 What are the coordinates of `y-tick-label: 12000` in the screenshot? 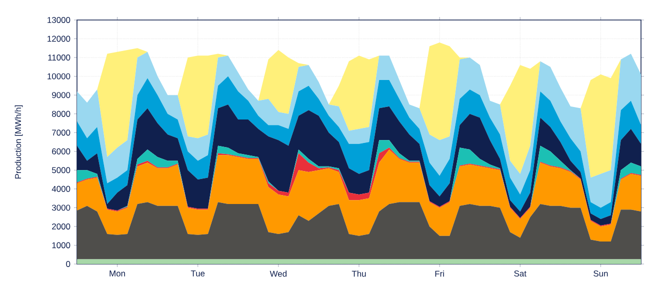 It's located at (59, 39).